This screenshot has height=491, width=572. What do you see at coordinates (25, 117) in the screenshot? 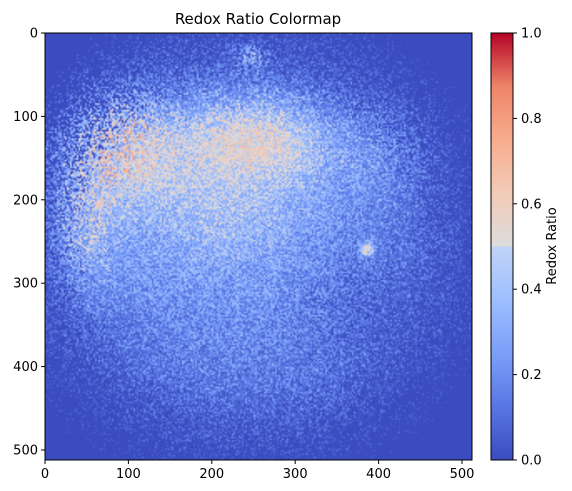
I see `y-tick-label: 100` at bounding box center [25, 117].